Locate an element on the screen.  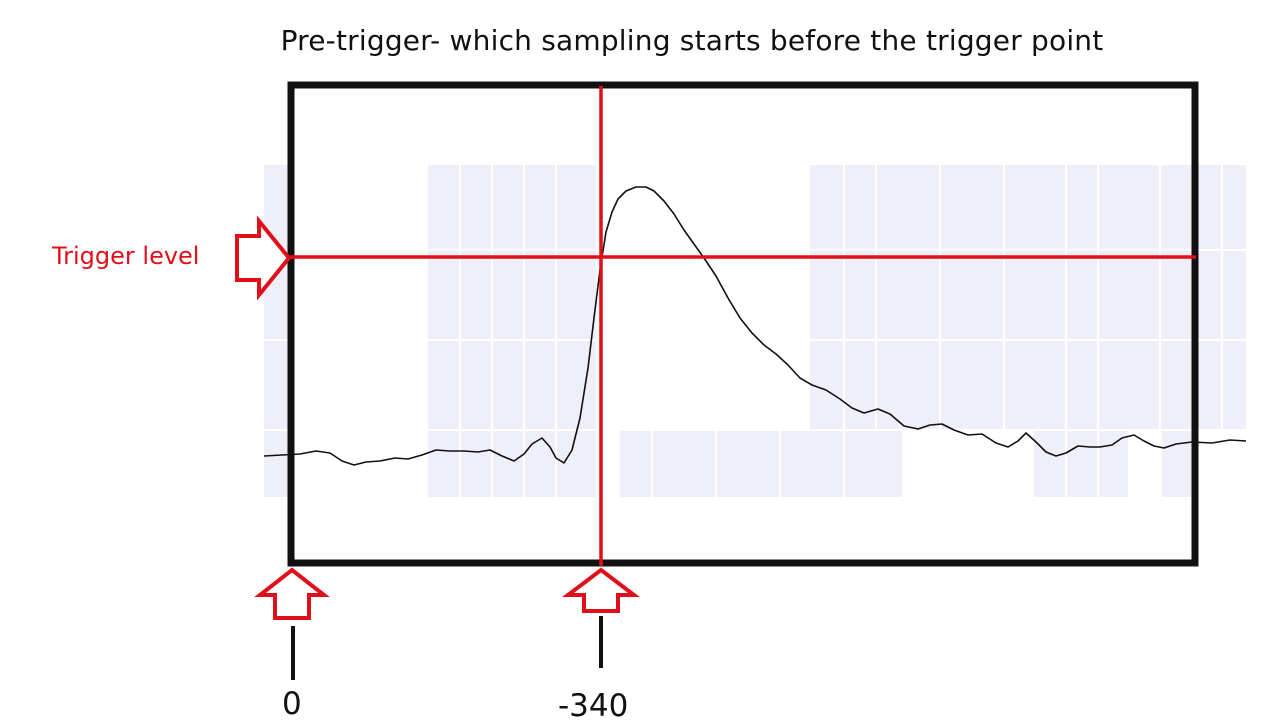
trigger-marker-label: -340 is located at coordinates (593, 706).